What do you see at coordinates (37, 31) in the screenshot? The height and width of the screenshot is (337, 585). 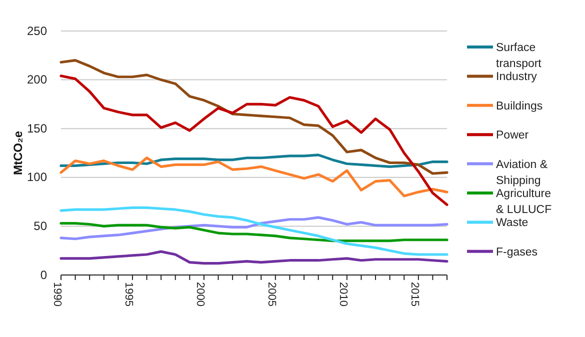 I see `y-tick-label: 250` at bounding box center [37, 31].